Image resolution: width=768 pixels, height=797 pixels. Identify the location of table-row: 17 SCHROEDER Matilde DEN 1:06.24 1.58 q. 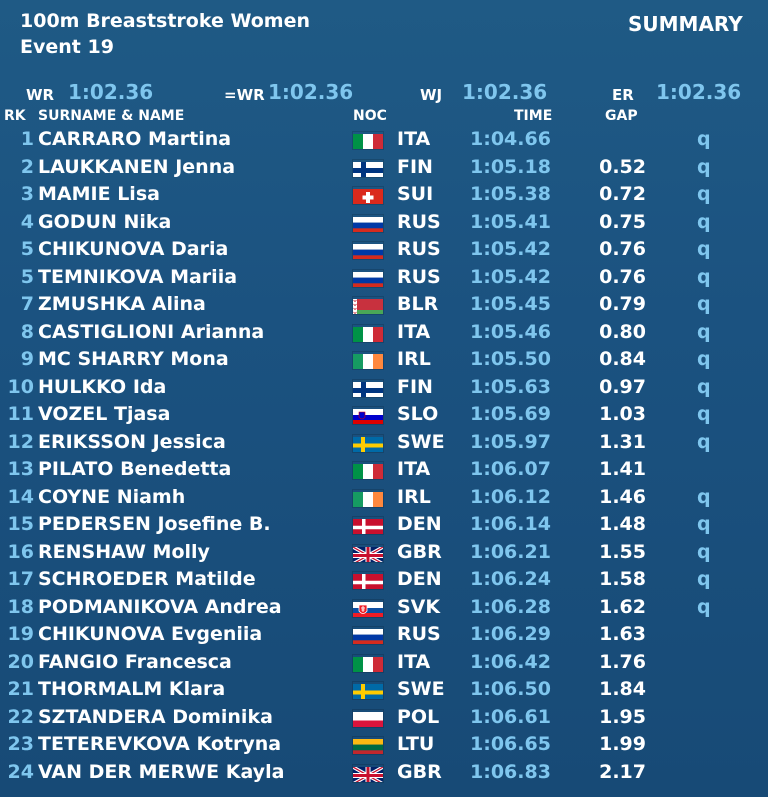
(384, 579).